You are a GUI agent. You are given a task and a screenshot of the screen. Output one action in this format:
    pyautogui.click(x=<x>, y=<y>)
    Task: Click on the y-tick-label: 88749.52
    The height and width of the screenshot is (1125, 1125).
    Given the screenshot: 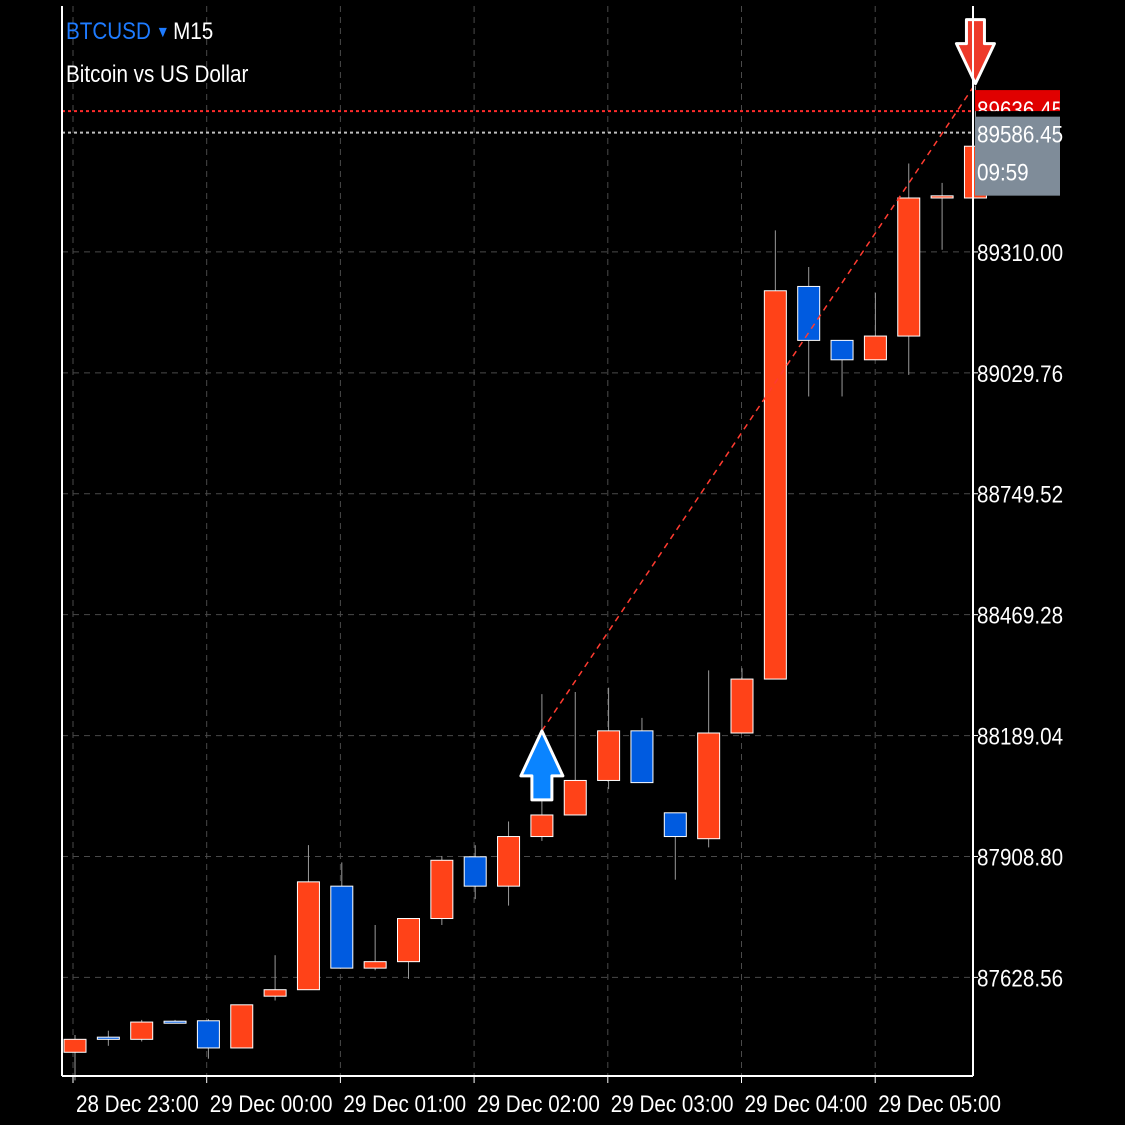 What is the action you would take?
    pyautogui.click(x=1020, y=494)
    